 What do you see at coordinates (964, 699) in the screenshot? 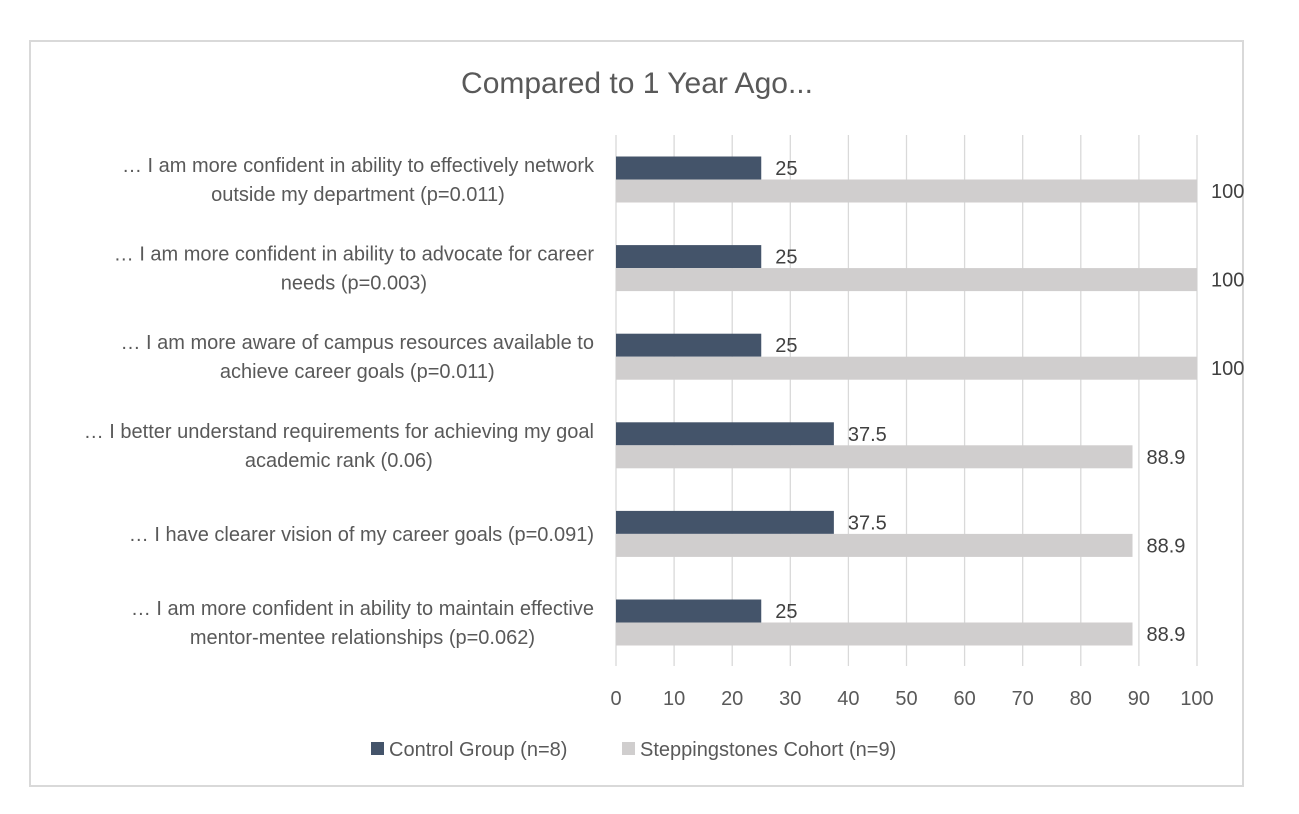
I see `x-tick-label: 60` at bounding box center [964, 699].